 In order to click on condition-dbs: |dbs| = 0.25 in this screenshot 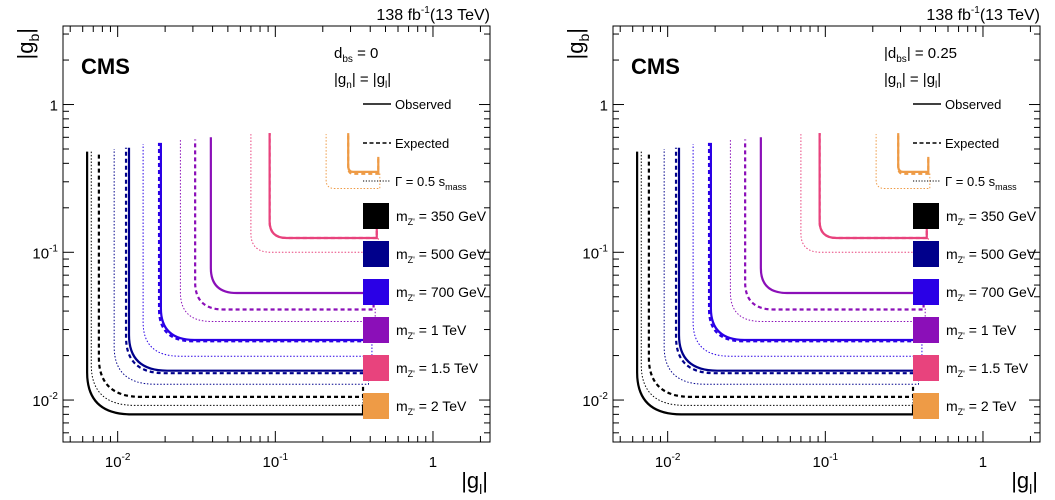, I will do `click(920, 55)`.